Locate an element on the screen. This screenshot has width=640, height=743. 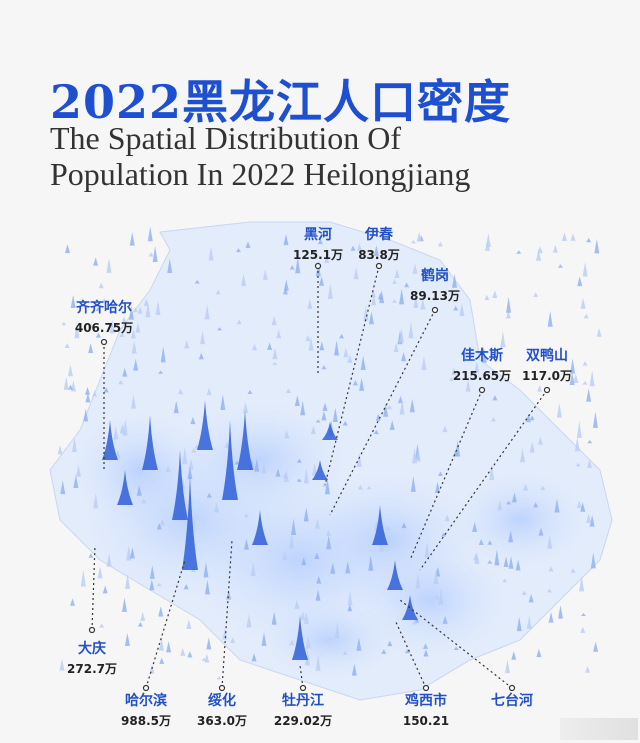
city-population: 83.8万 is located at coordinates (379, 255).